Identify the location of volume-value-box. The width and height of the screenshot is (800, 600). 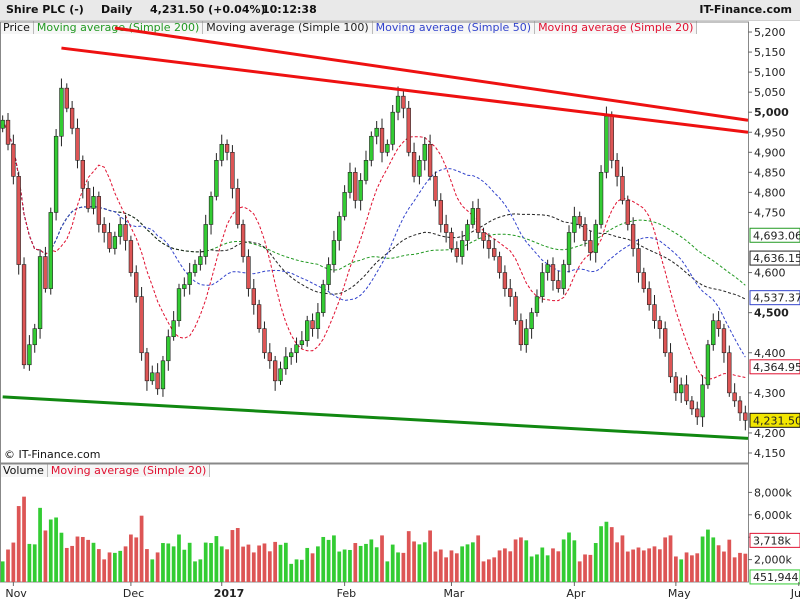
(774, 577).